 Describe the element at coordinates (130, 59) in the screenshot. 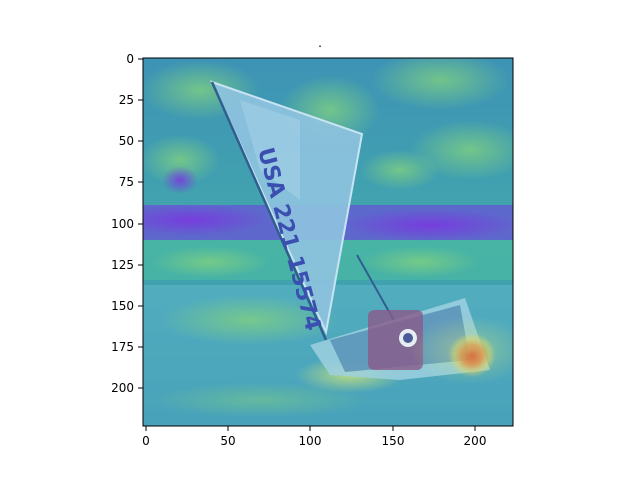

I see `y-tick-label: 0` at that location.